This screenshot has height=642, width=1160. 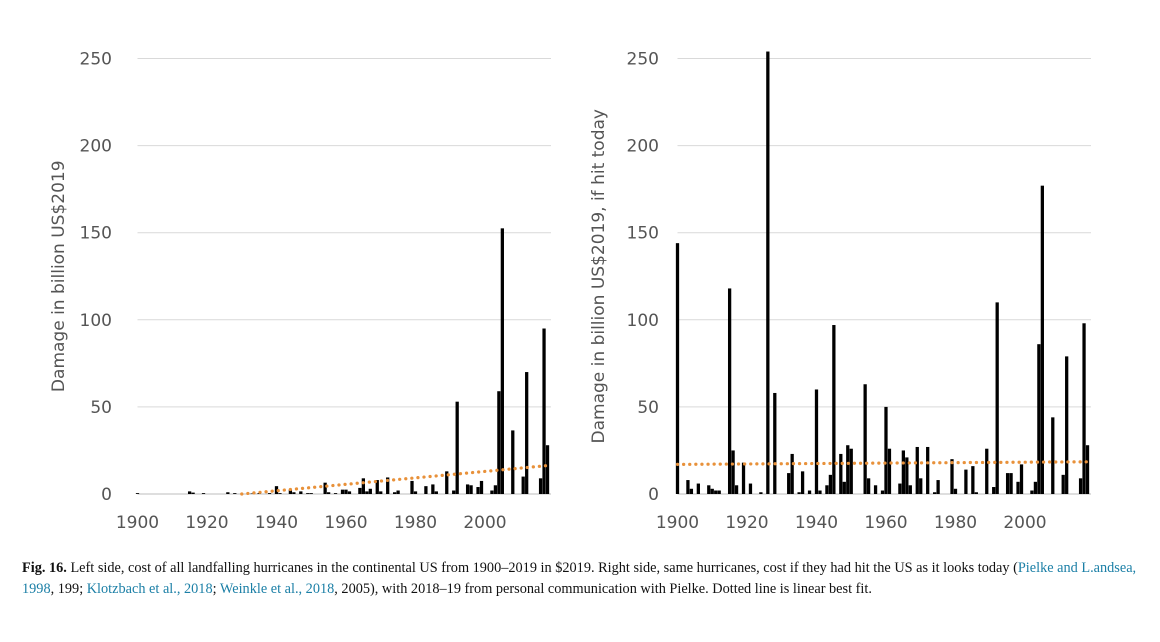 I want to click on left-x-tick-label: 1940, so click(x=276, y=523).